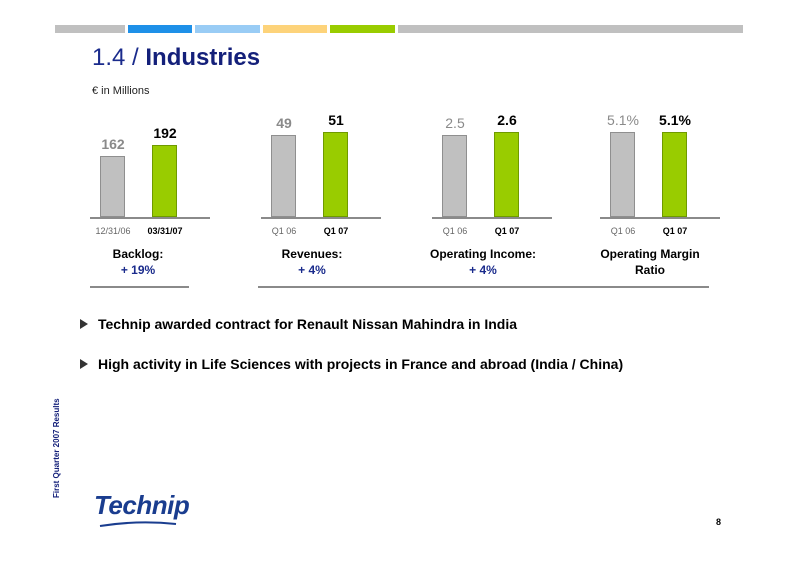 Image resolution: width=800 pixels, height=565 pixels. What do you see at coordinates (650, 270) in the screenshot?
I see `caption-title-line2: Ratio` at bounding box center [650, 270].